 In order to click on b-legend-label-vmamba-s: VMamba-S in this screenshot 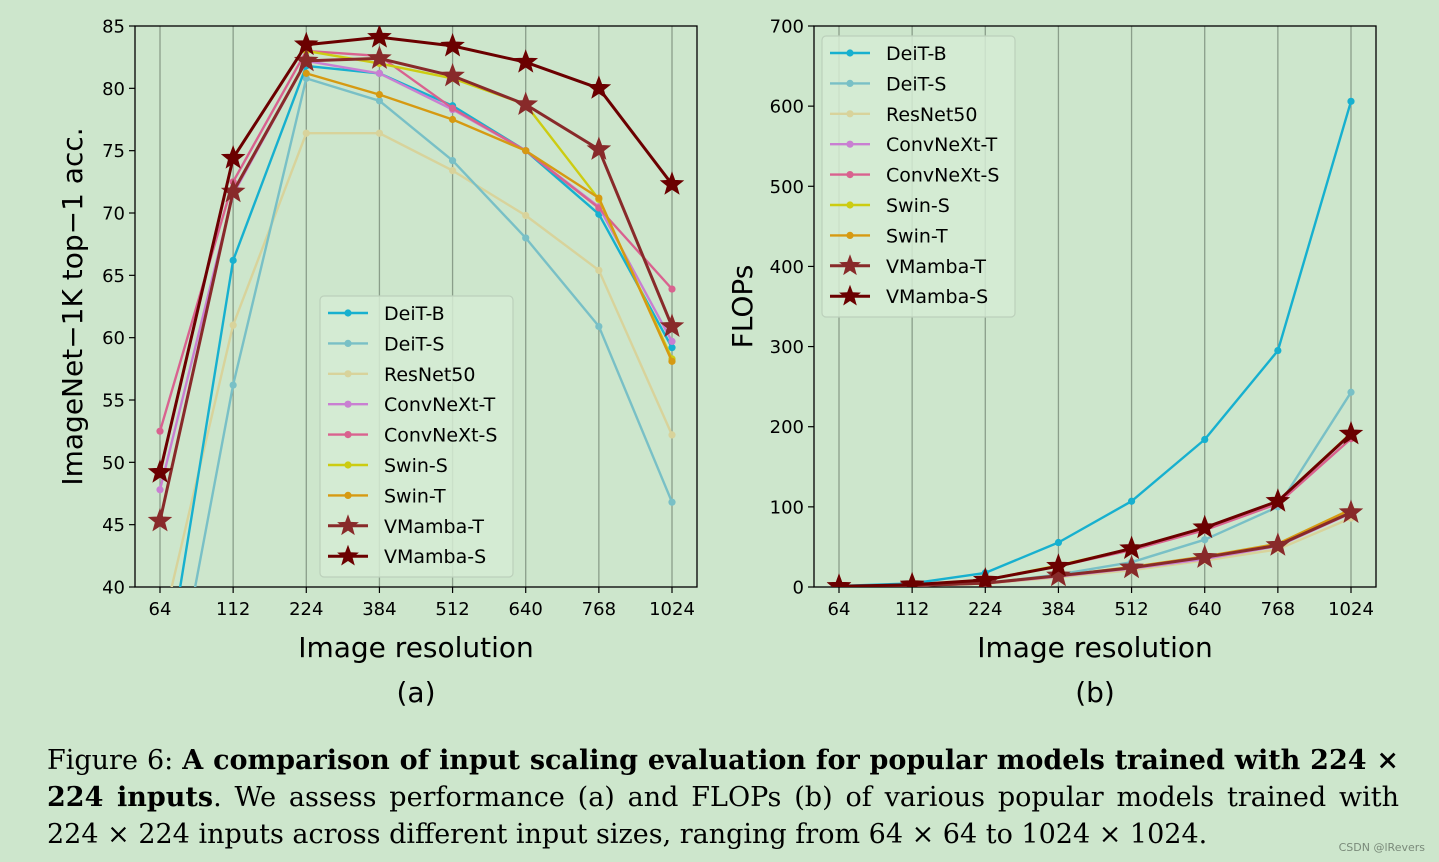, I will do `click(937, 297)`.